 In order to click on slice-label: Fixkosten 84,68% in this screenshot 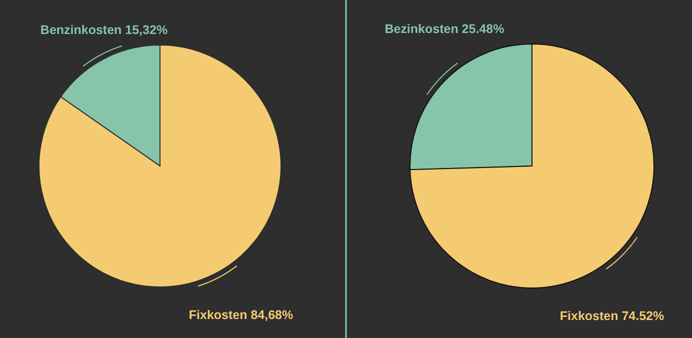, I will do `click(241, 315)`.